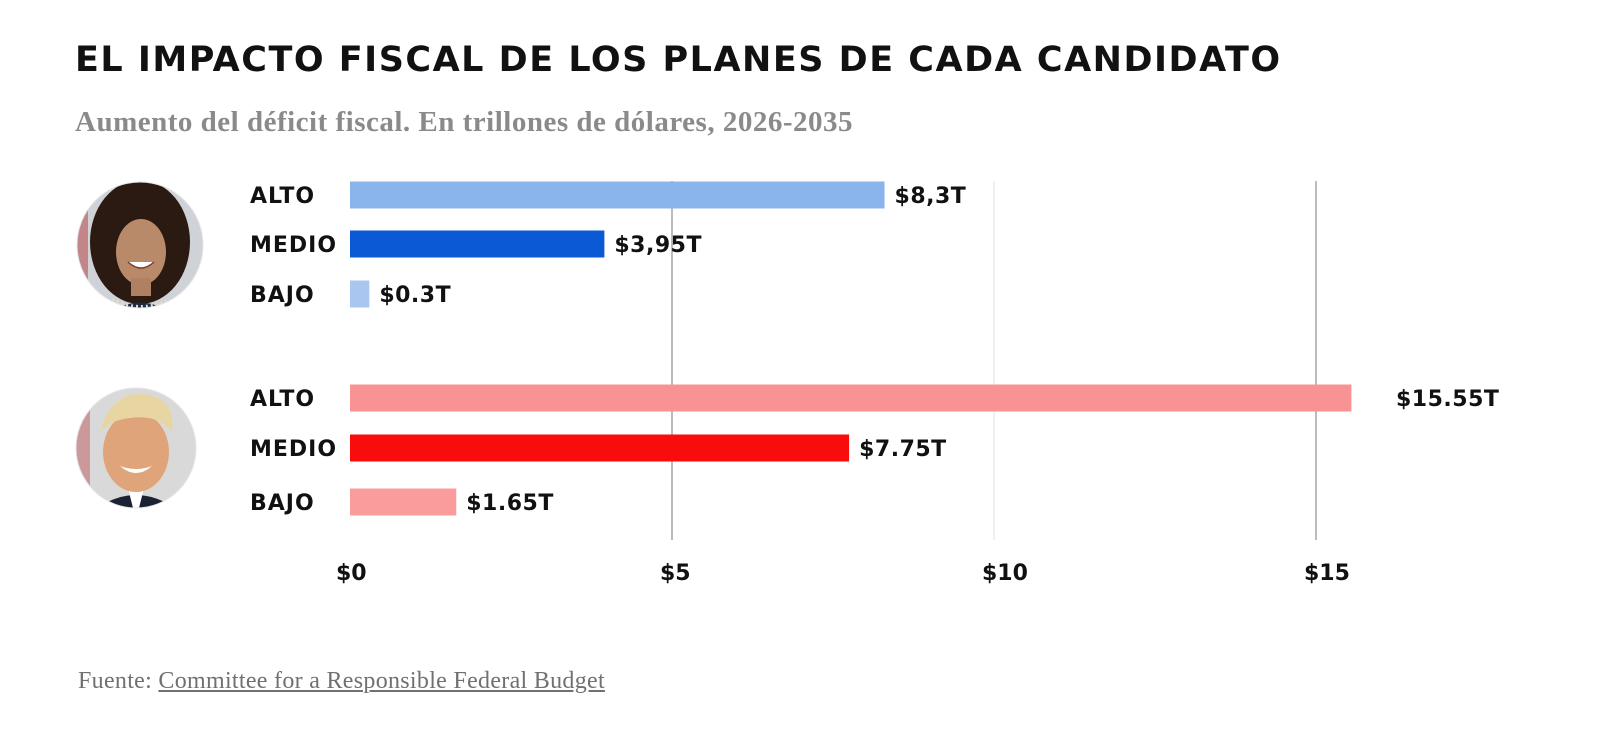  Describe the element at coordinates (1327, 573) in the screenshot. I see `x-tick-label: $15` at that location.